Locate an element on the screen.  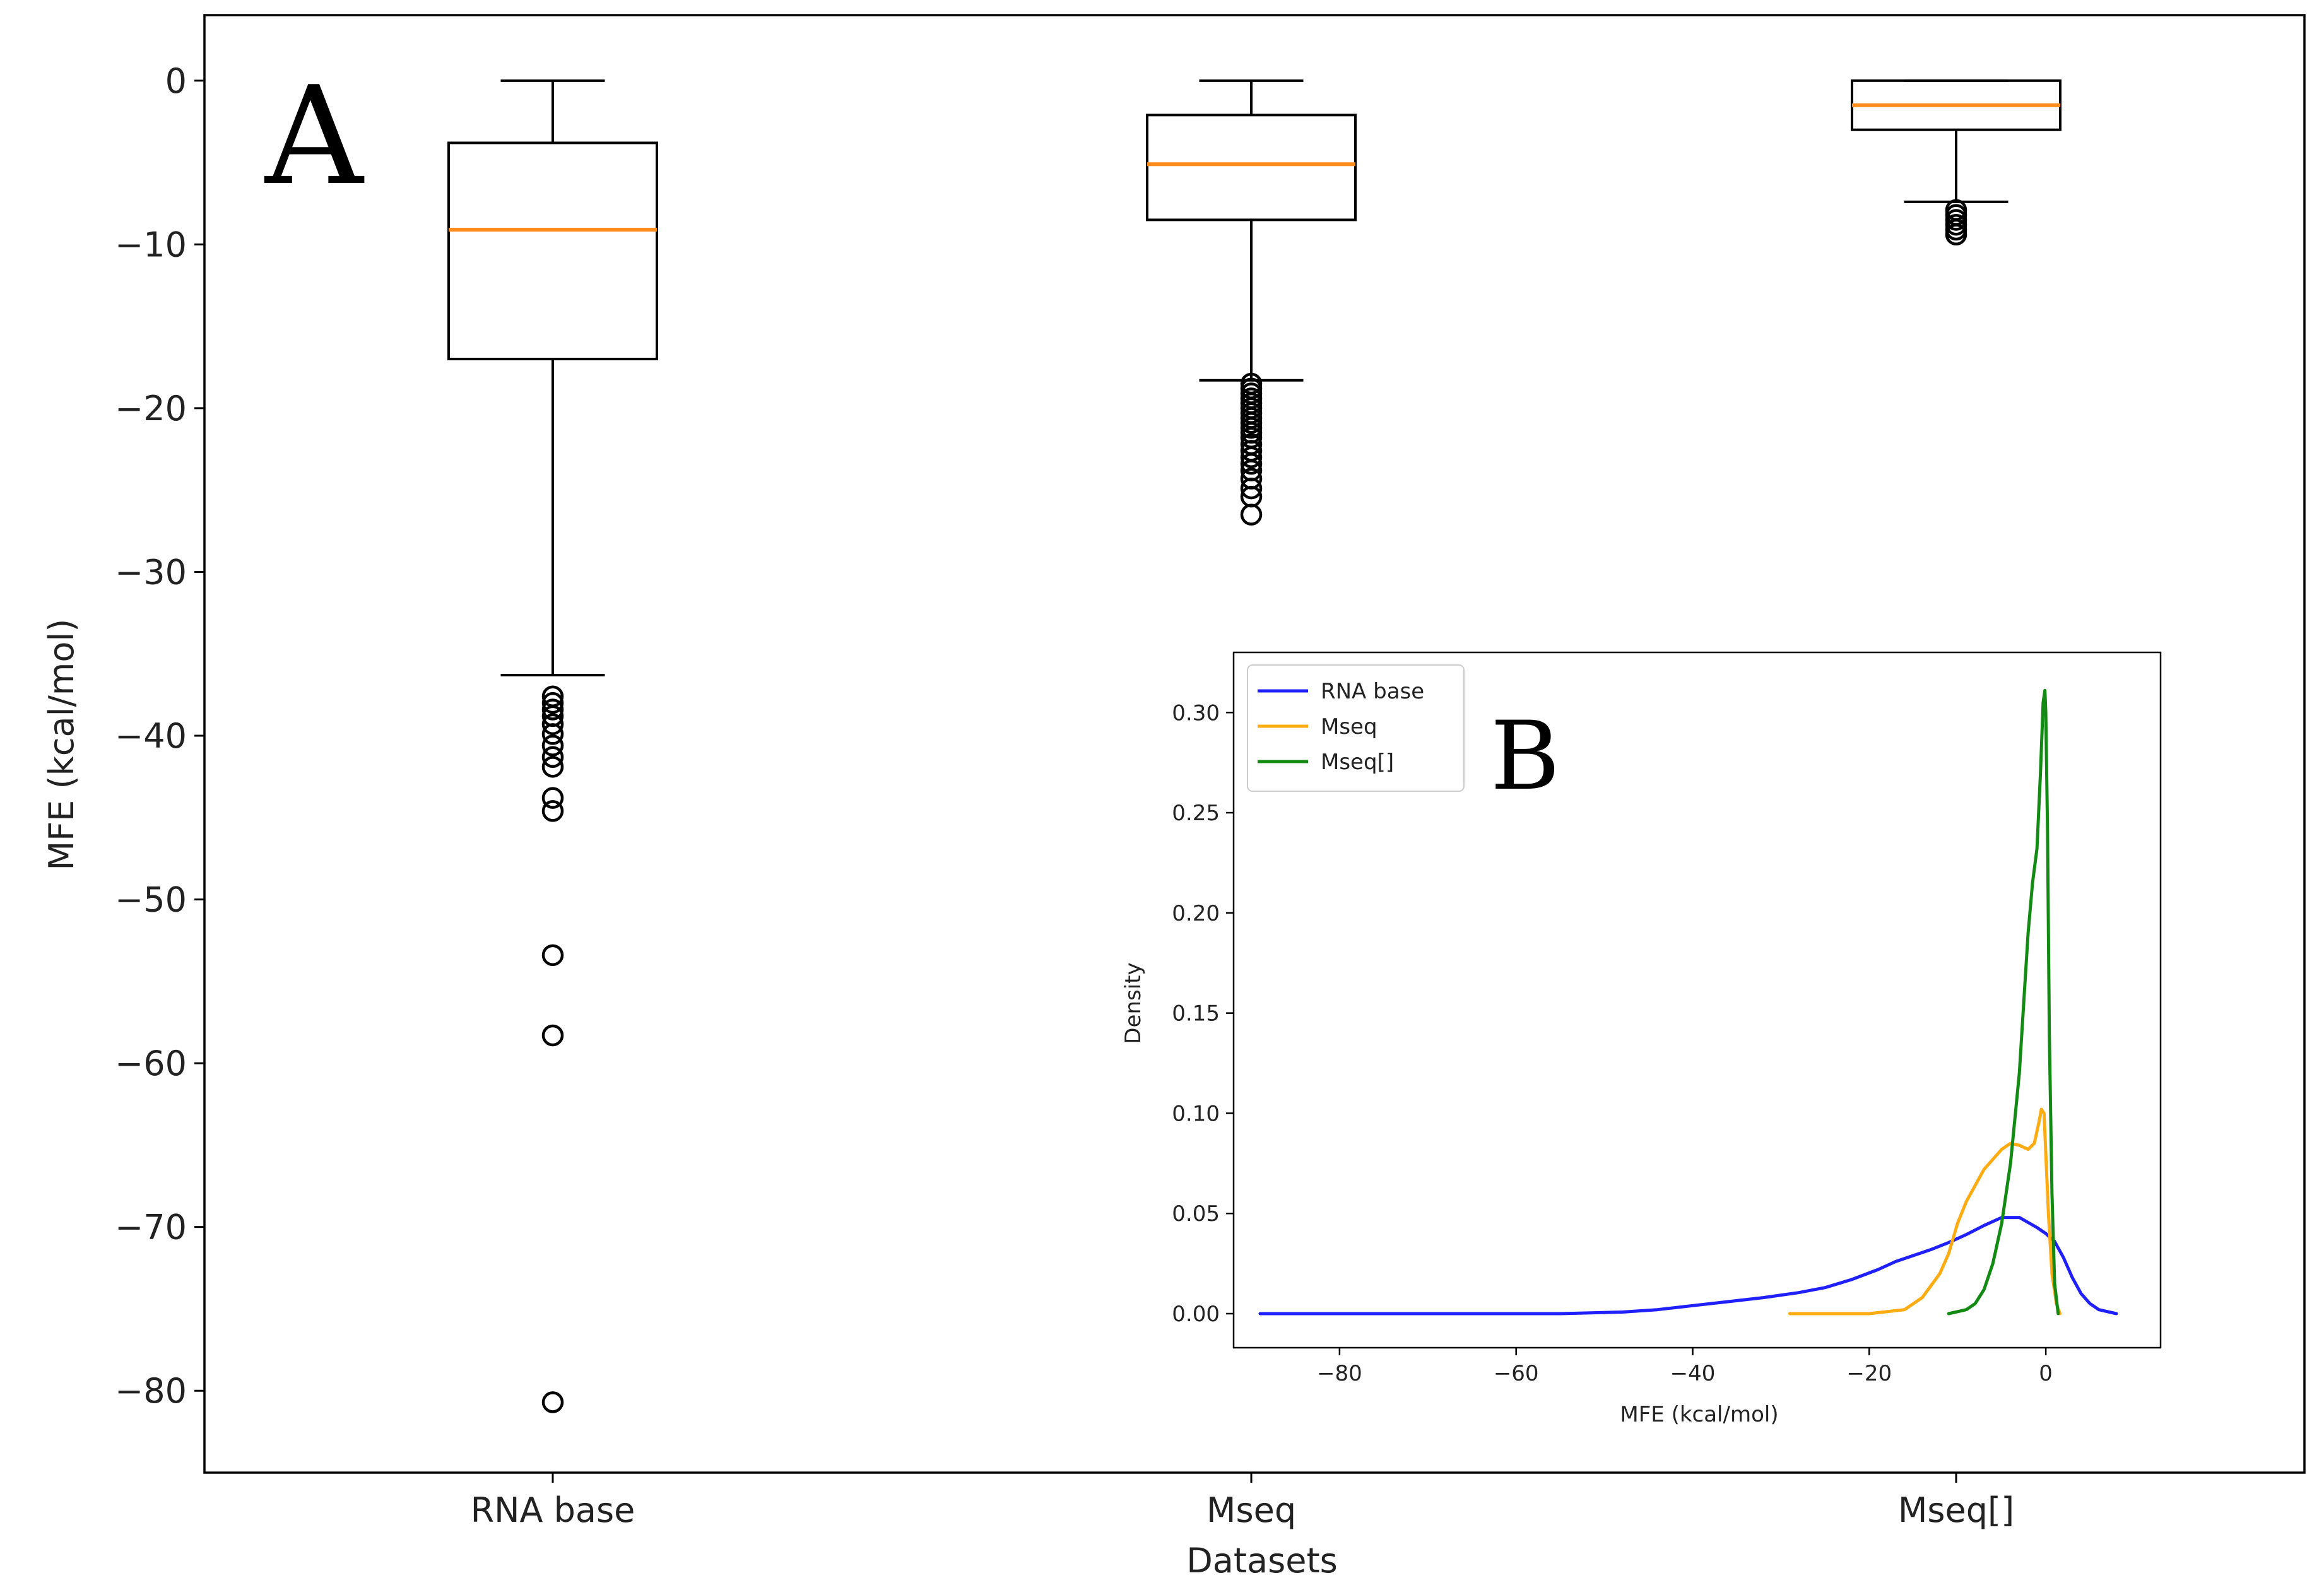
legend-label: RNA base is located at coordinates (1372, 691).